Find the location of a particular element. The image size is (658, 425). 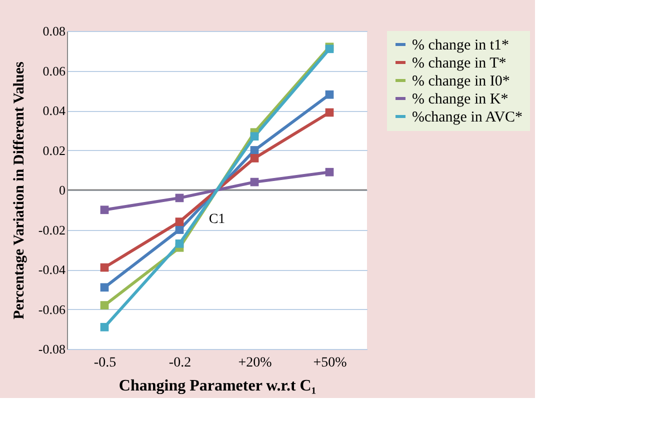

x-tick-label: +20% is located at coordinates (255, 363).